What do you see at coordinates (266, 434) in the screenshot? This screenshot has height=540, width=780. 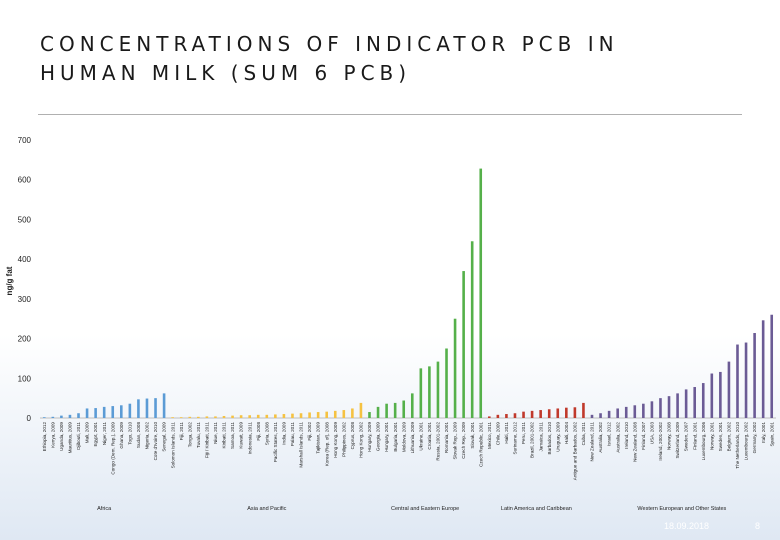 I see `category-label: Syria, 2008` at bounding box center [266, 434].